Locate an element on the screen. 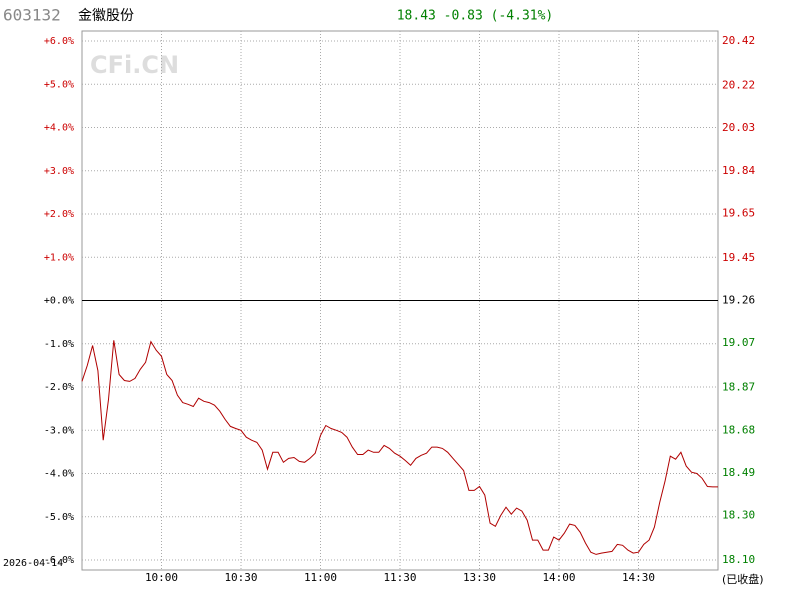 The image size is (800, 600). y2-tick-label: 19.26 is located at coordinates (738, 300).